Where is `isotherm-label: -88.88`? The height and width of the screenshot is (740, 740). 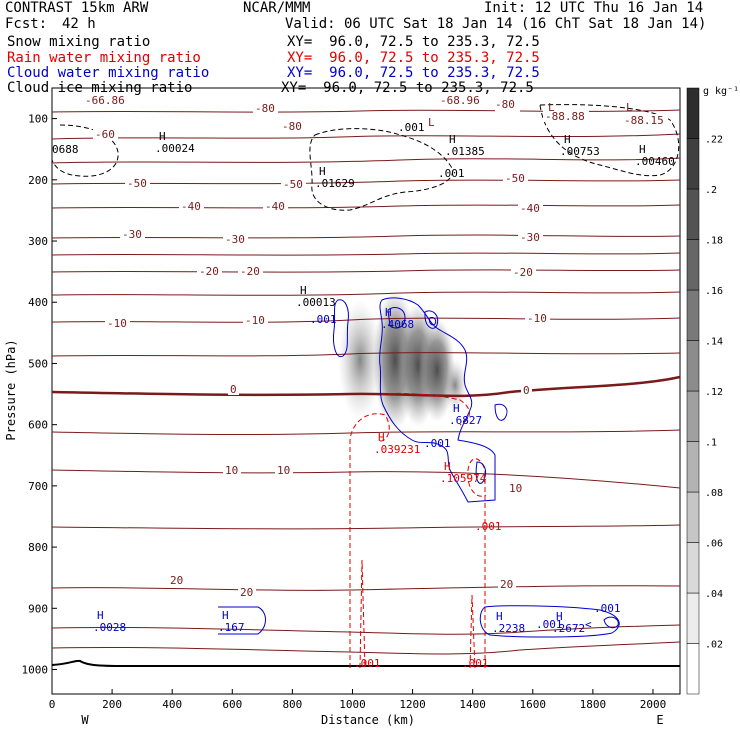 isotherm-label: -88.88 is located at coordinates (566, 116).